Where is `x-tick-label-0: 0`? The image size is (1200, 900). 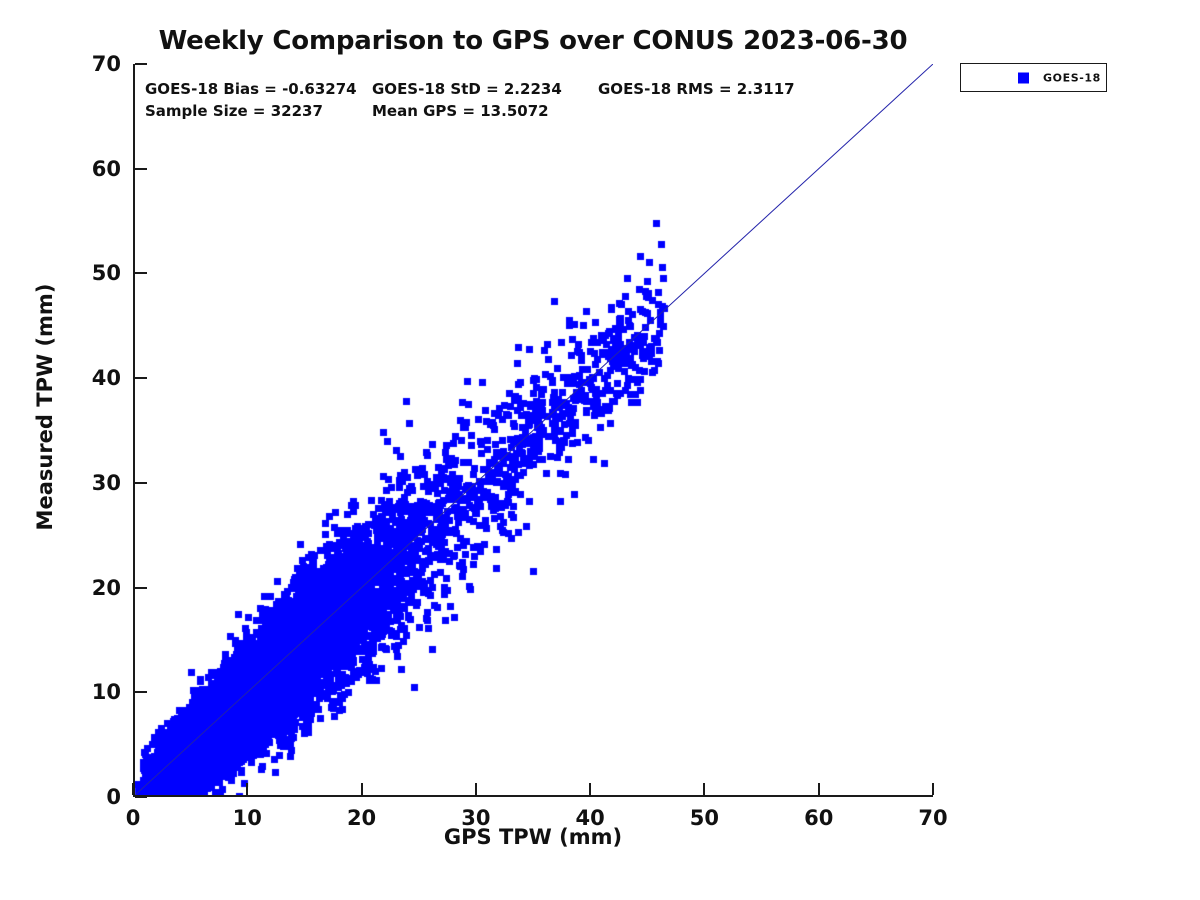
x-tick-label-0: 0 is located at coordinates (133, 818).